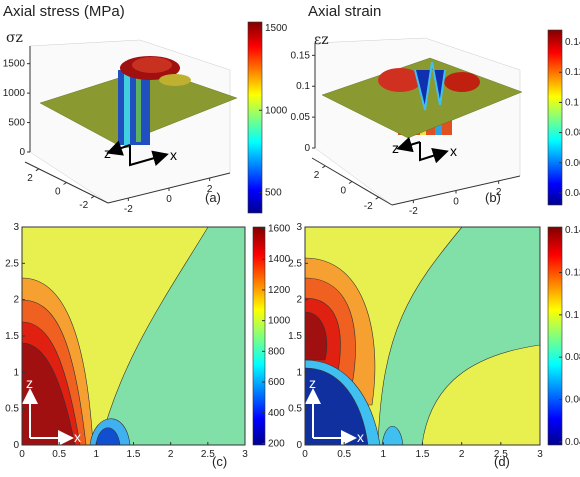  Describe the element at coordinates (64, 11) in the screenshot. I see `panel-title: Axial stress (MPa)` at that location.